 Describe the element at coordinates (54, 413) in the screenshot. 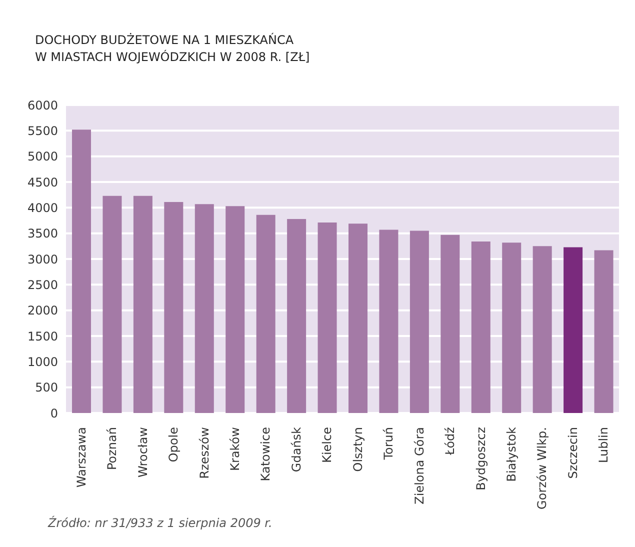

I see `y-tick-label: 0` at that location.